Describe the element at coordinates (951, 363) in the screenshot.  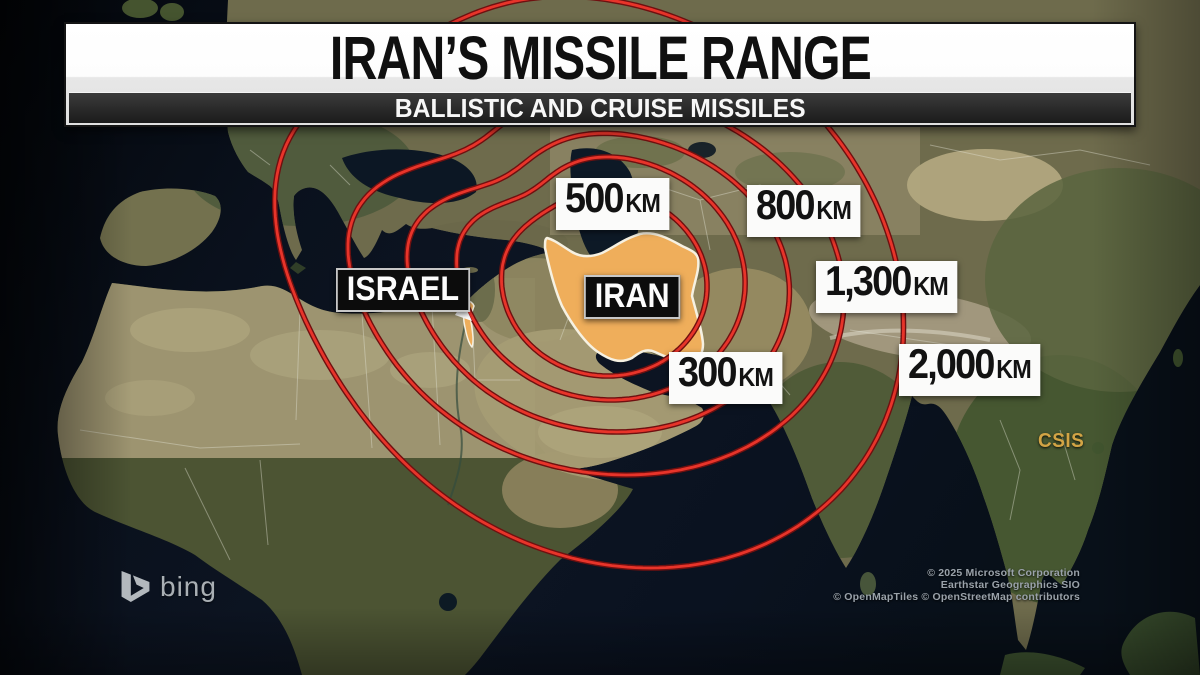
I see `range-value: 2,000` at that location.